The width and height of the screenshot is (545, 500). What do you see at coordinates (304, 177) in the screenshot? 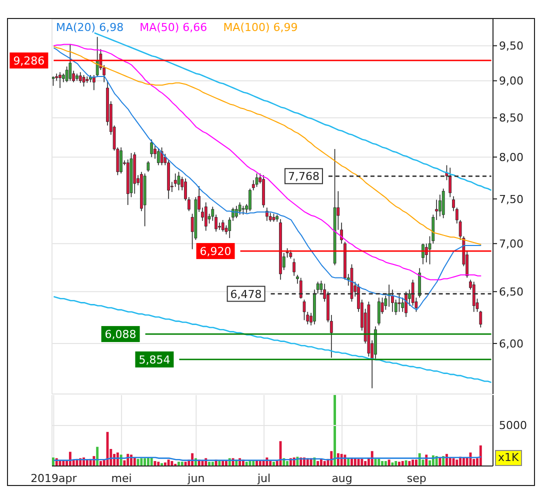
I see `series-label: 7,768` at bounding box center [304, 177].